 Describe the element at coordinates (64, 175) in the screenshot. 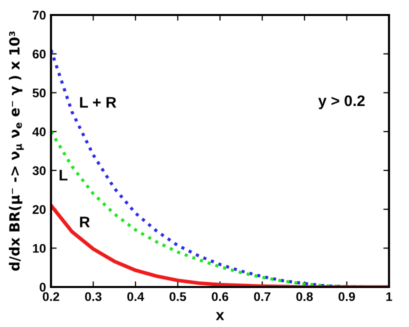

I see `series-label: L` at that location.